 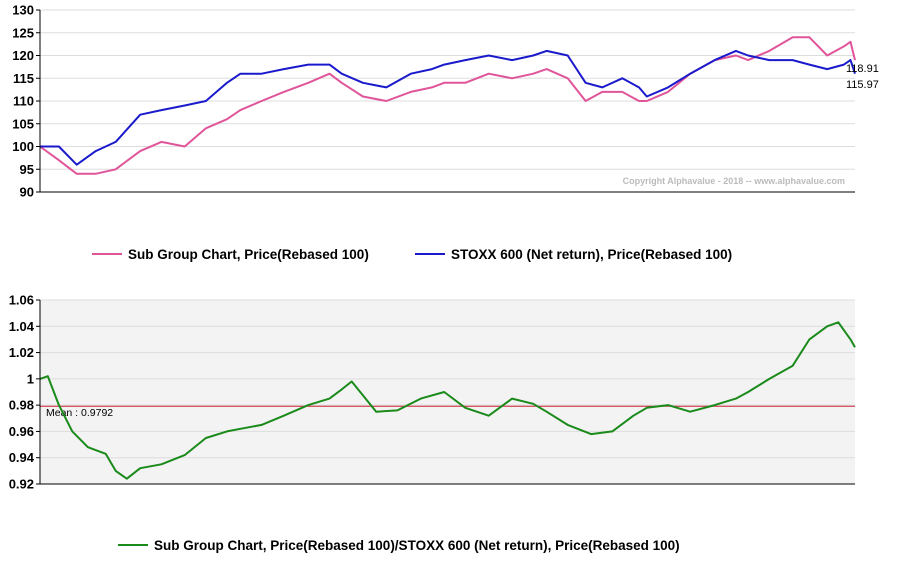 What do you see at coordinates (21, 484) in the screenshot?
I see `y-tick-label: 0.92` at bounding box center [21, 484].